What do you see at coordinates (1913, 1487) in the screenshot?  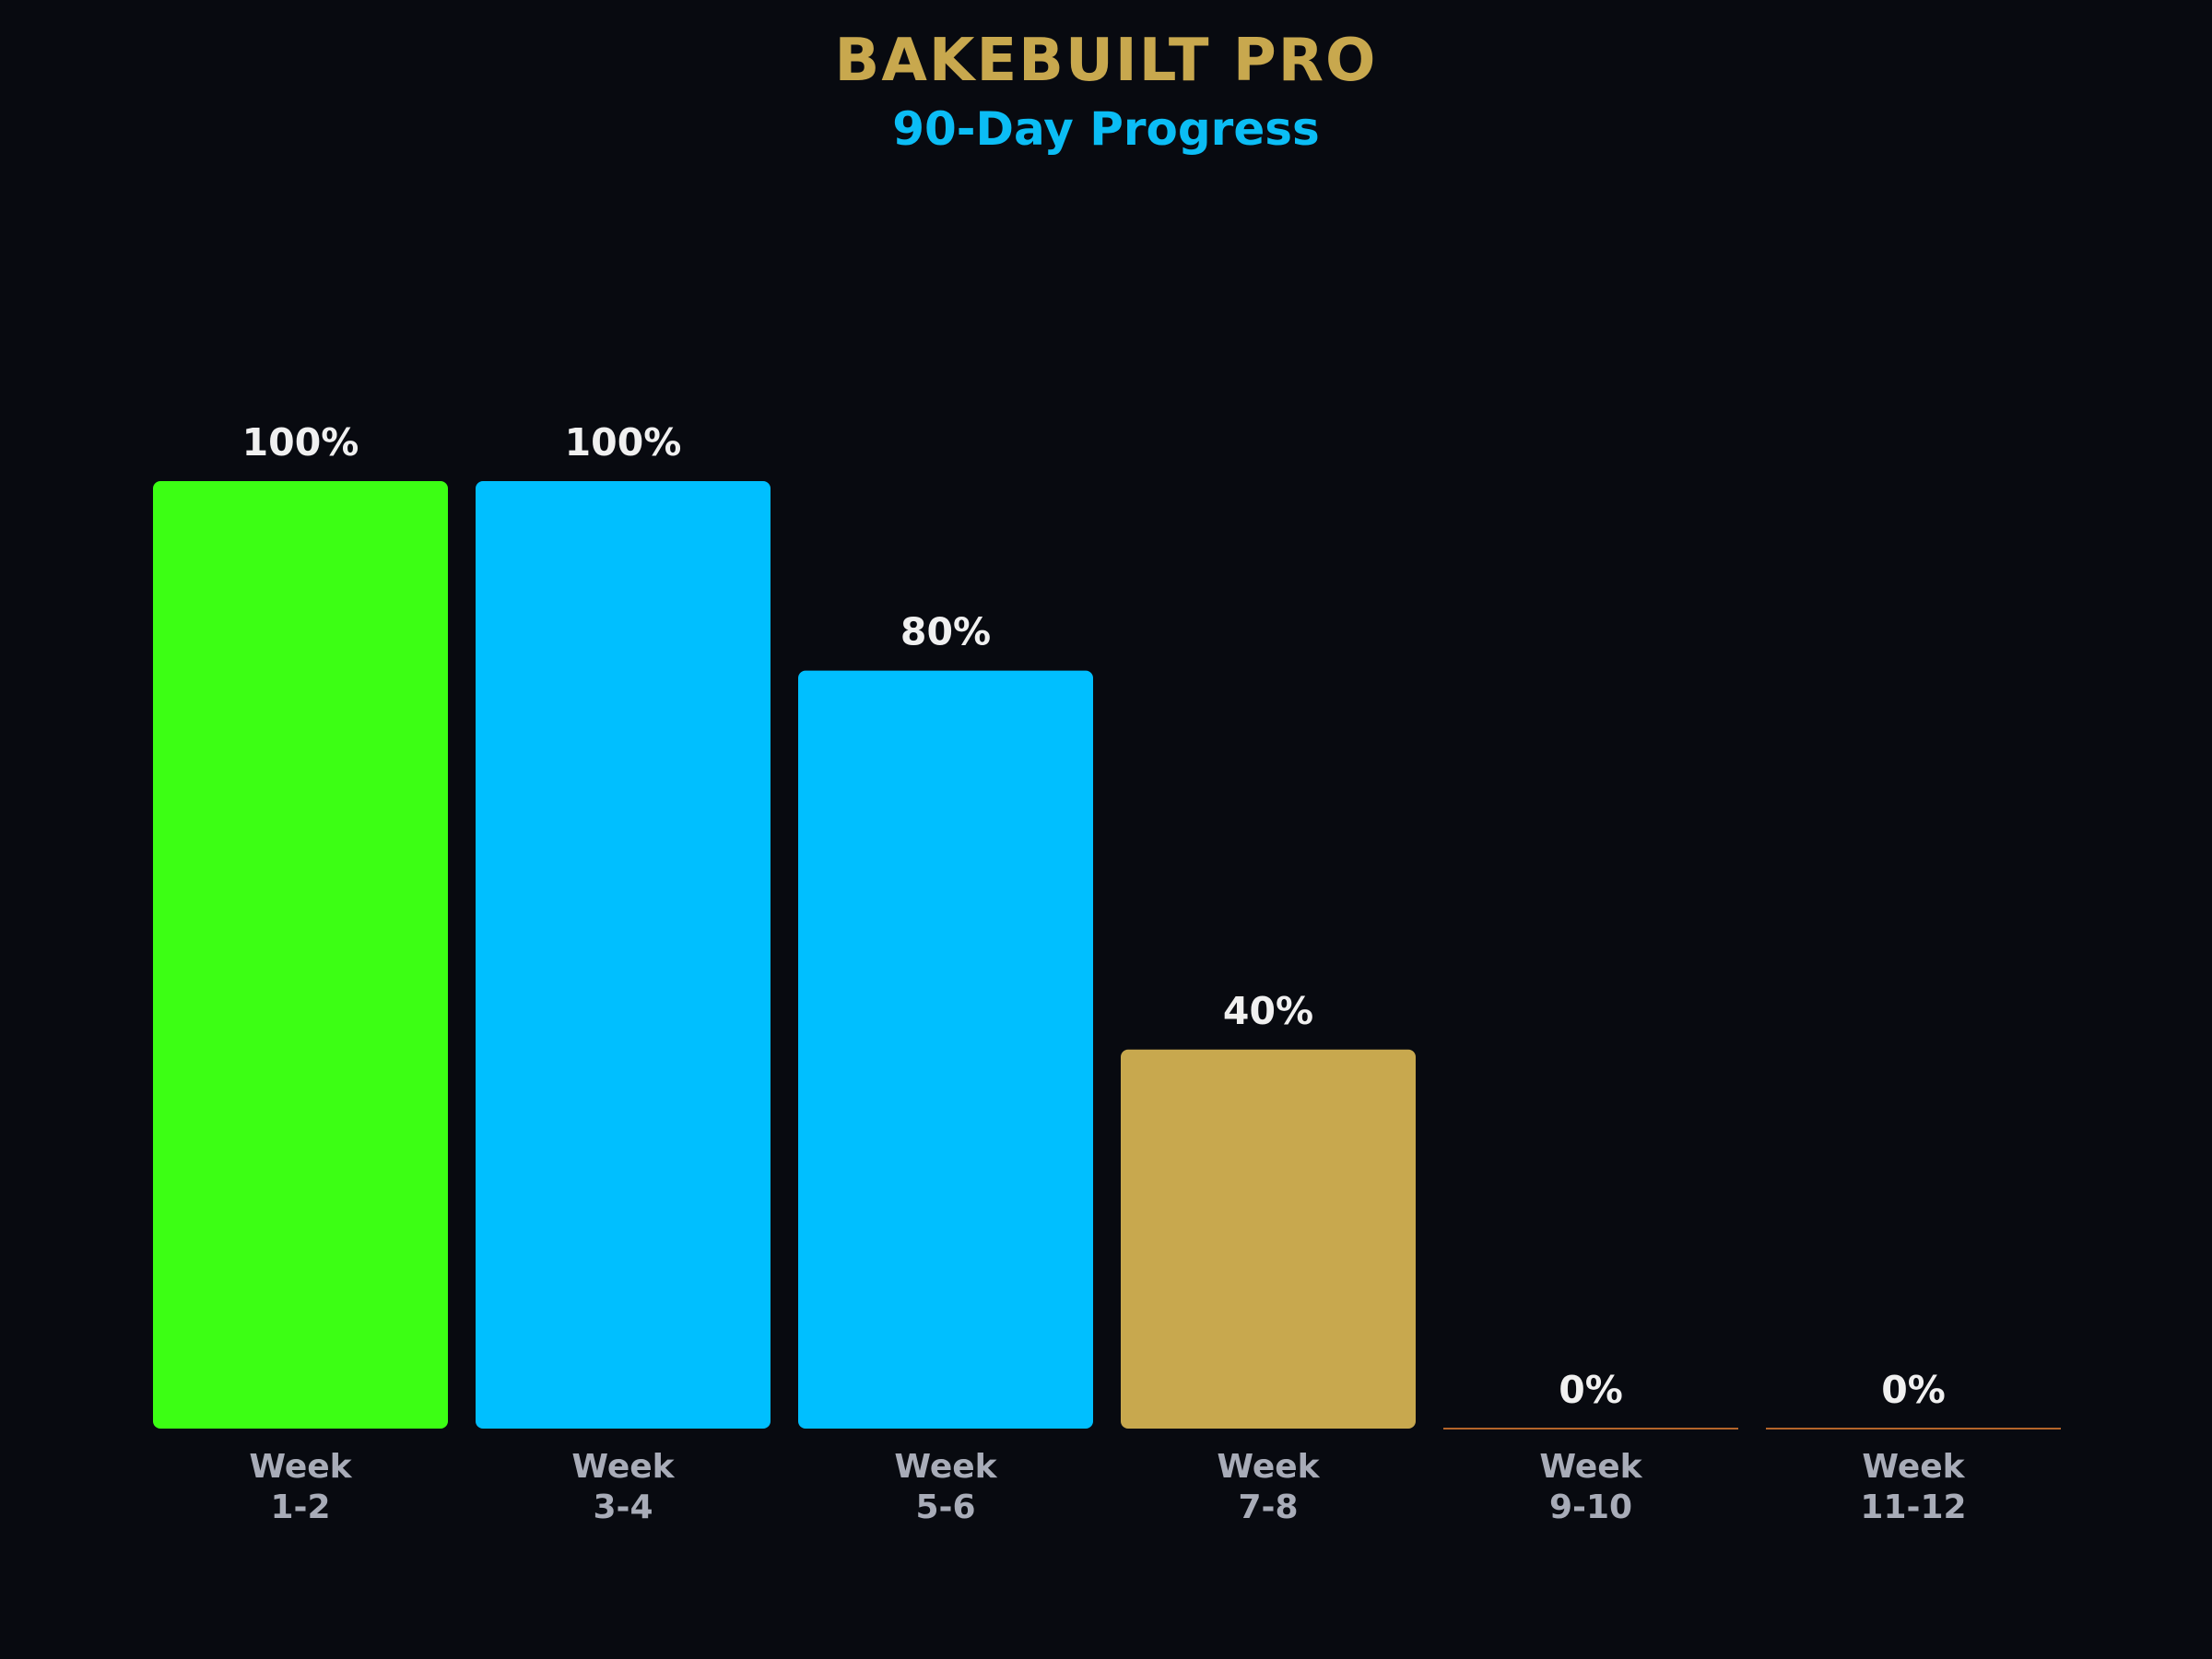 I see `x-tick-label-5: Week 11-12` at bounding box center [1913, 1487].